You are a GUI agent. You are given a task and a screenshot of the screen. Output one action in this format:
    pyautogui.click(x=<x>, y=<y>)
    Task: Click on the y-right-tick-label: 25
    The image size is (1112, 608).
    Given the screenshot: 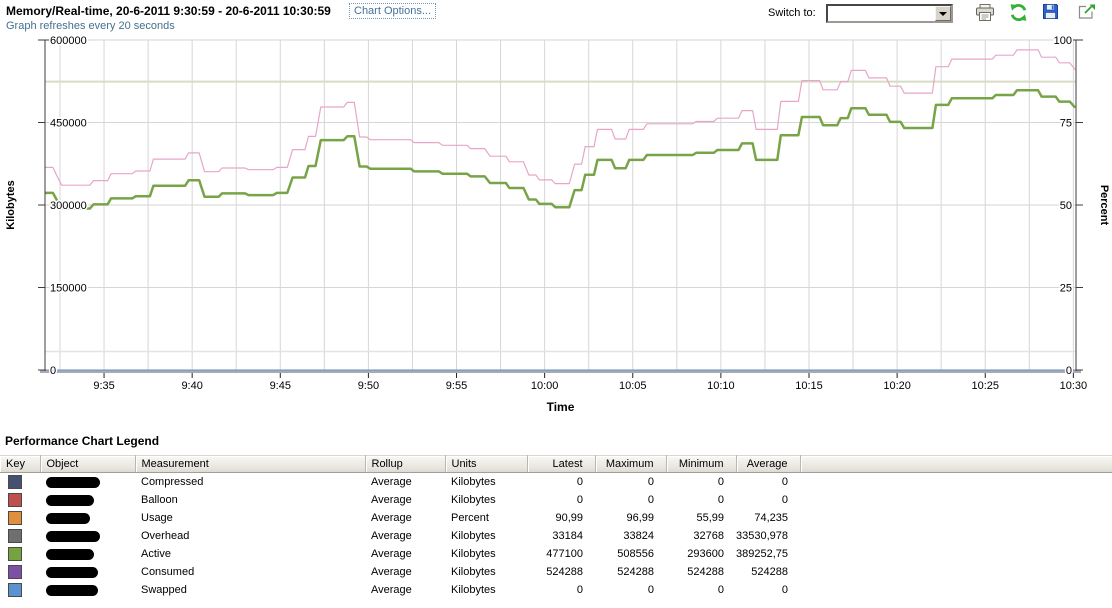 What is the action you would take?
    pyautogui.click(x=1066, y=289)
    